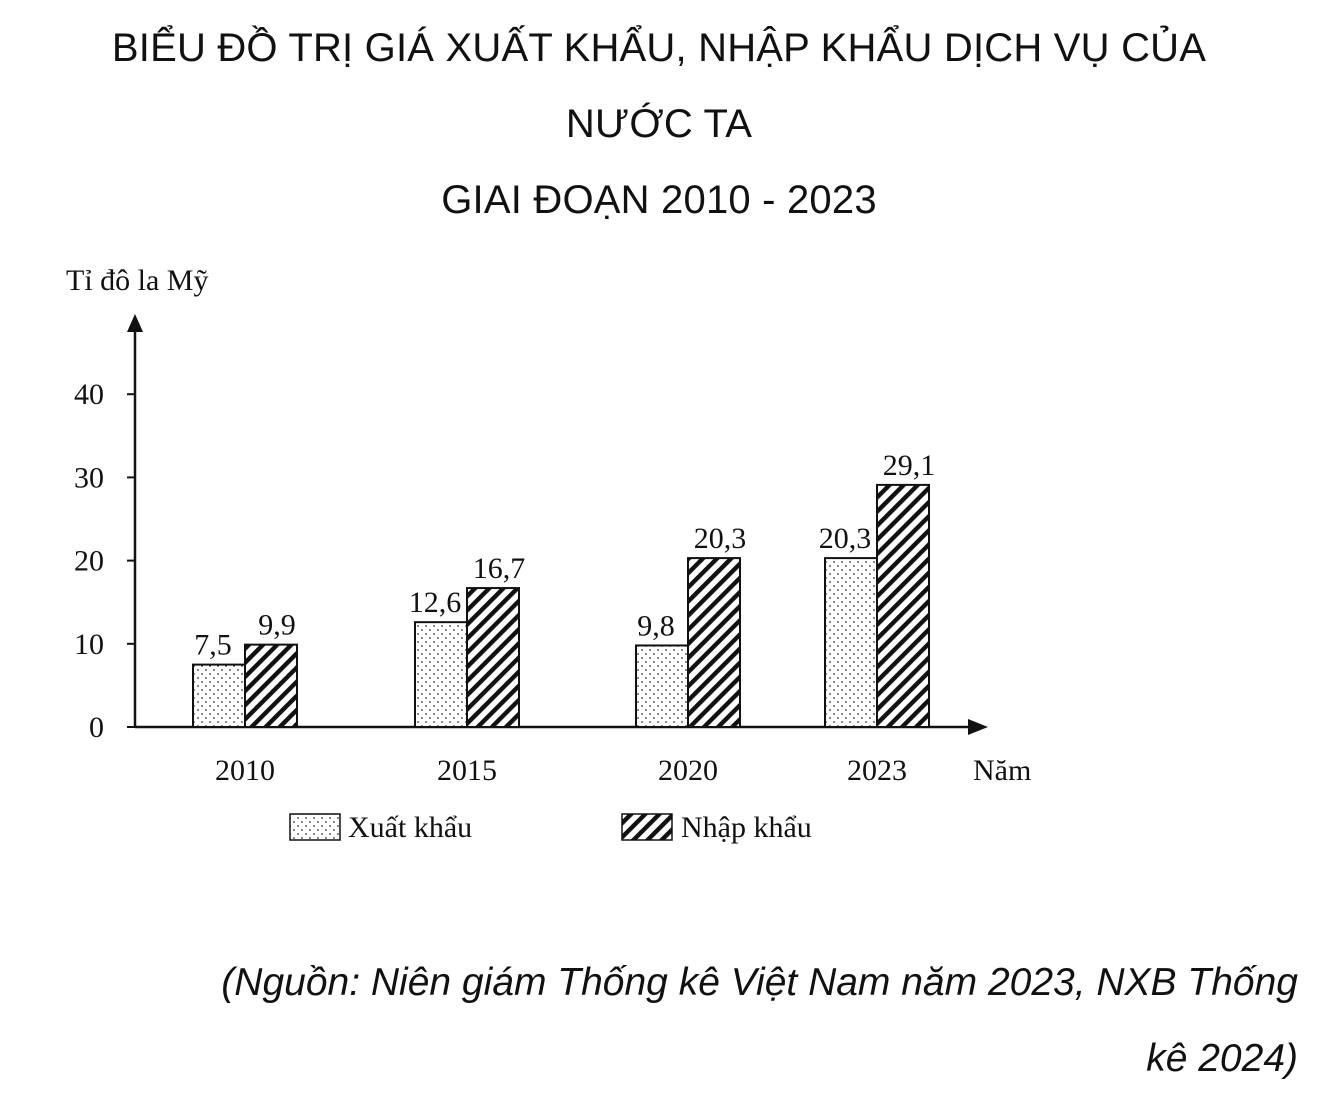  Describe the element at coordinates (499, 568) in the screenshot. I see `bar-data-label: 16,7` at that location.